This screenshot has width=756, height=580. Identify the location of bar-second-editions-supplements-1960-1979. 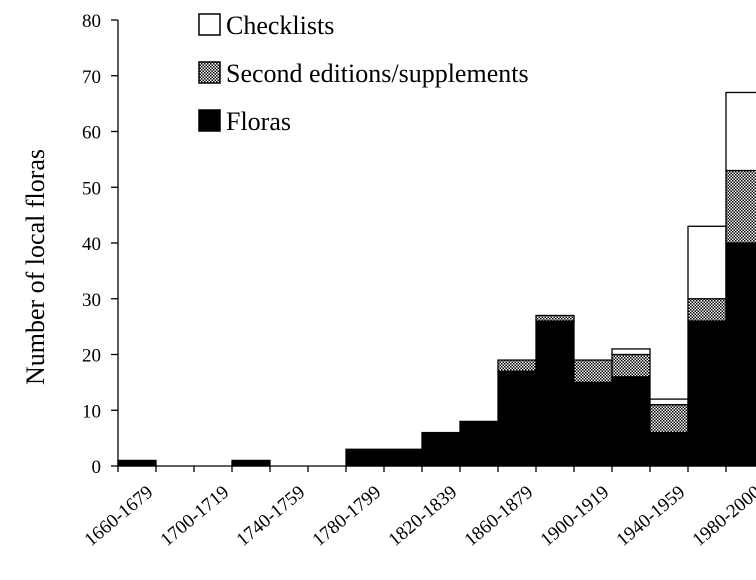
(707, 310).